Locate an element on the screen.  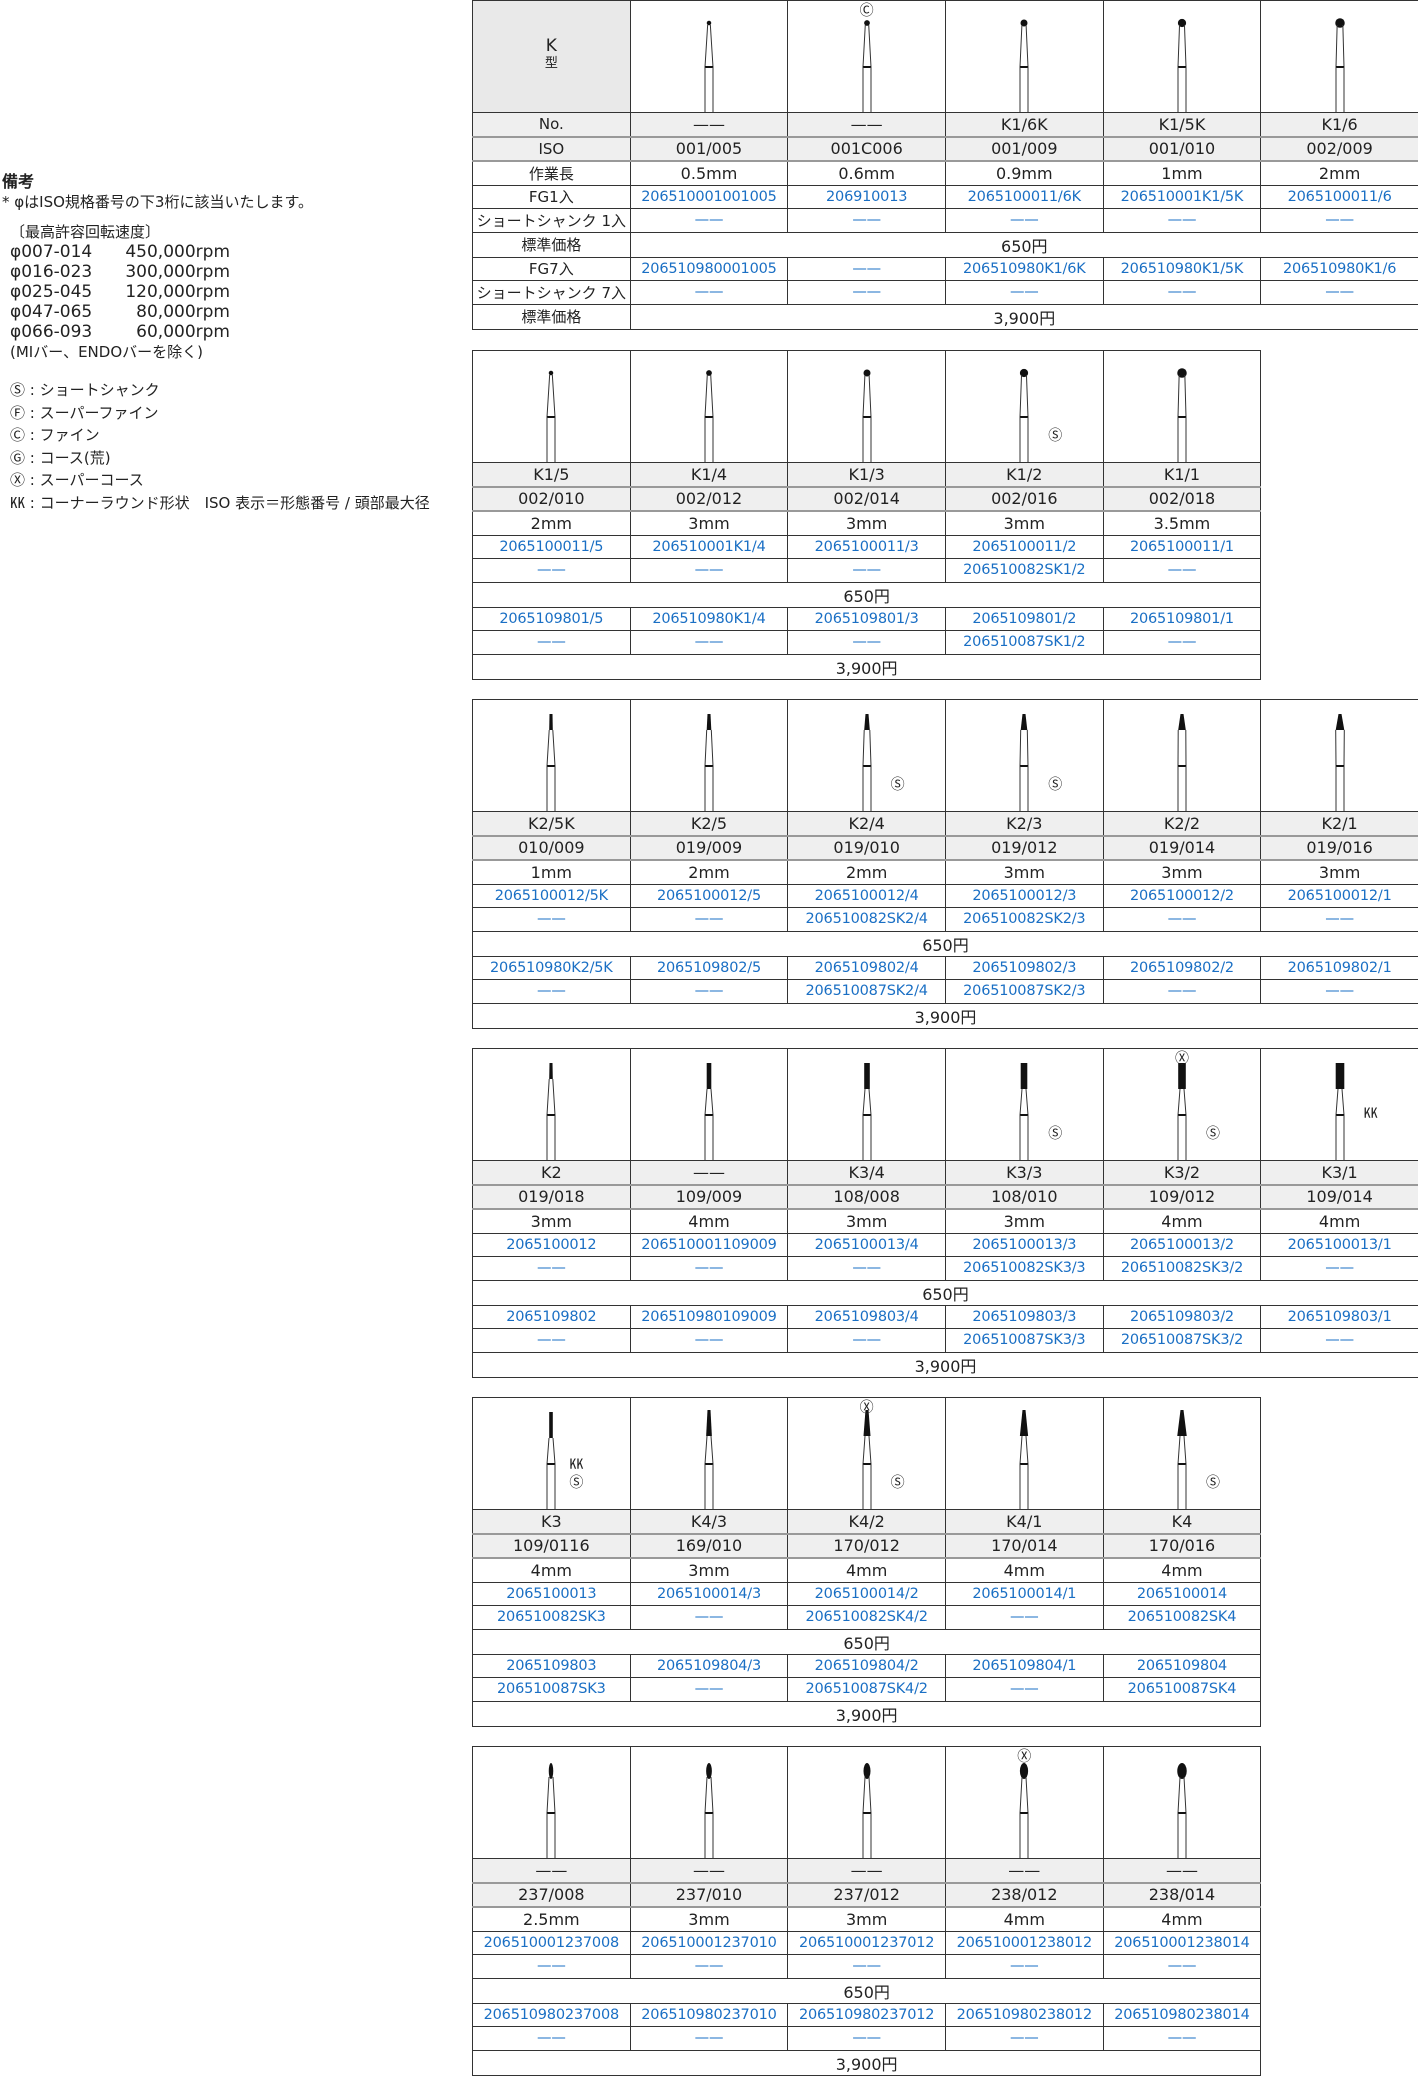
cell-s1: 206510082SK2/4 is located at coordinates (867, 920).